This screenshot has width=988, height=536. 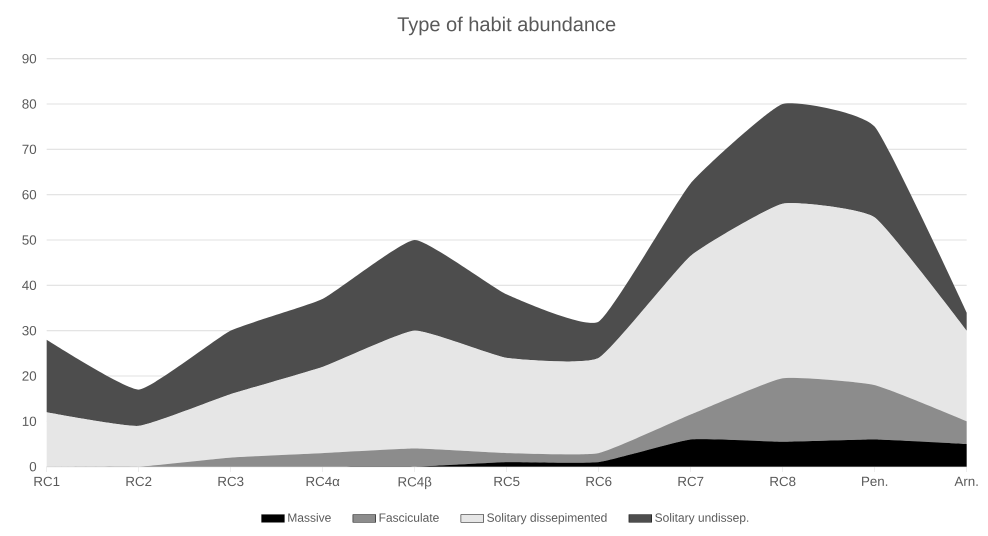 What do you see at coordinates (29, 331) in the screenshot?
I see `y-tick-label: 30` at bounding box center [29, 331].